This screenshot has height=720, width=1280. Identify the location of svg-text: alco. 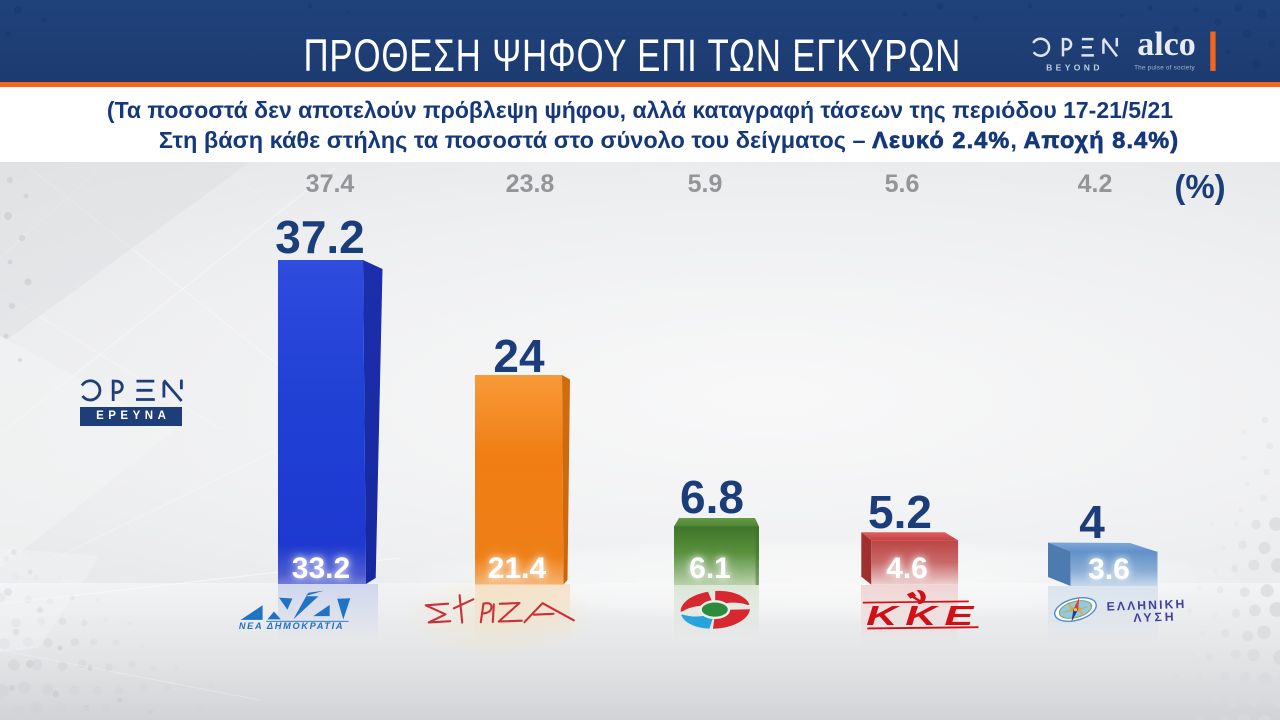
(1166, 44).